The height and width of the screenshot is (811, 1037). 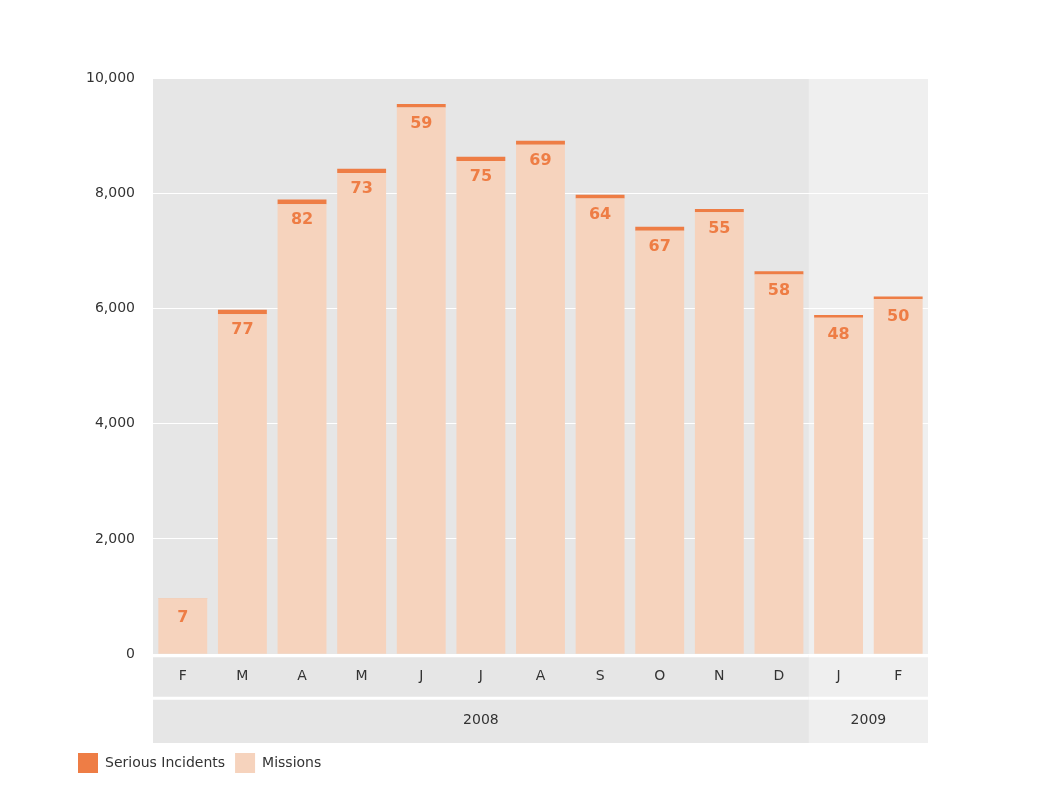 I want to click on data-label: 77, so click(x=242, y=328).